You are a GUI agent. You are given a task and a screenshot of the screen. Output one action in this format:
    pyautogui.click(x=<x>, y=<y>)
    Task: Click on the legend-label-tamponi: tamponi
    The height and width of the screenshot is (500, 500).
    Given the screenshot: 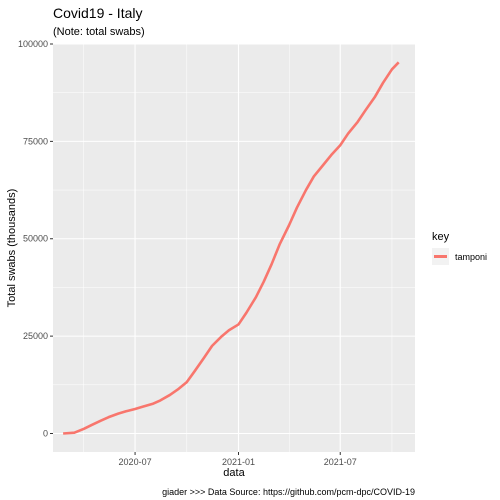 What is the action you would take?
    pyautogui.click(x=471, y=257)
    